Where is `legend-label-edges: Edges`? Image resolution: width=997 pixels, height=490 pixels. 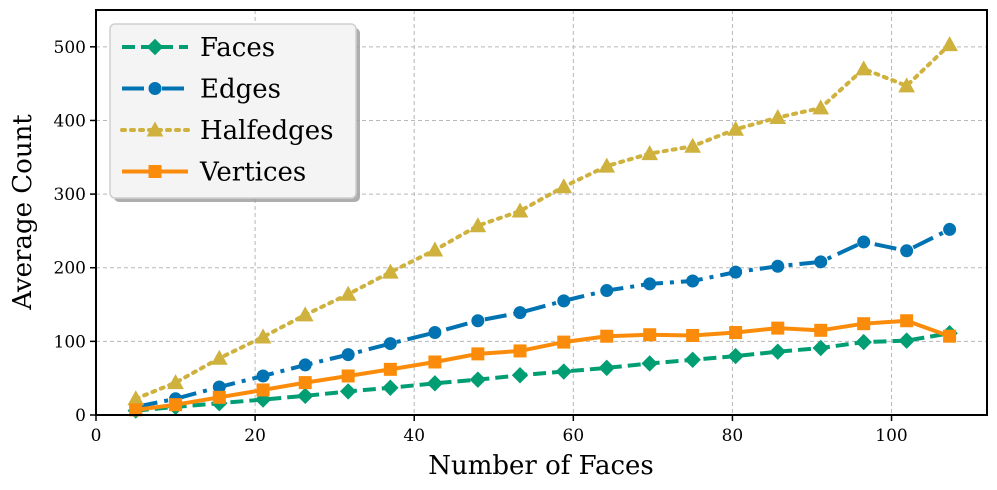 legend-label-edges: Edges is located at coordinates (240, 90).